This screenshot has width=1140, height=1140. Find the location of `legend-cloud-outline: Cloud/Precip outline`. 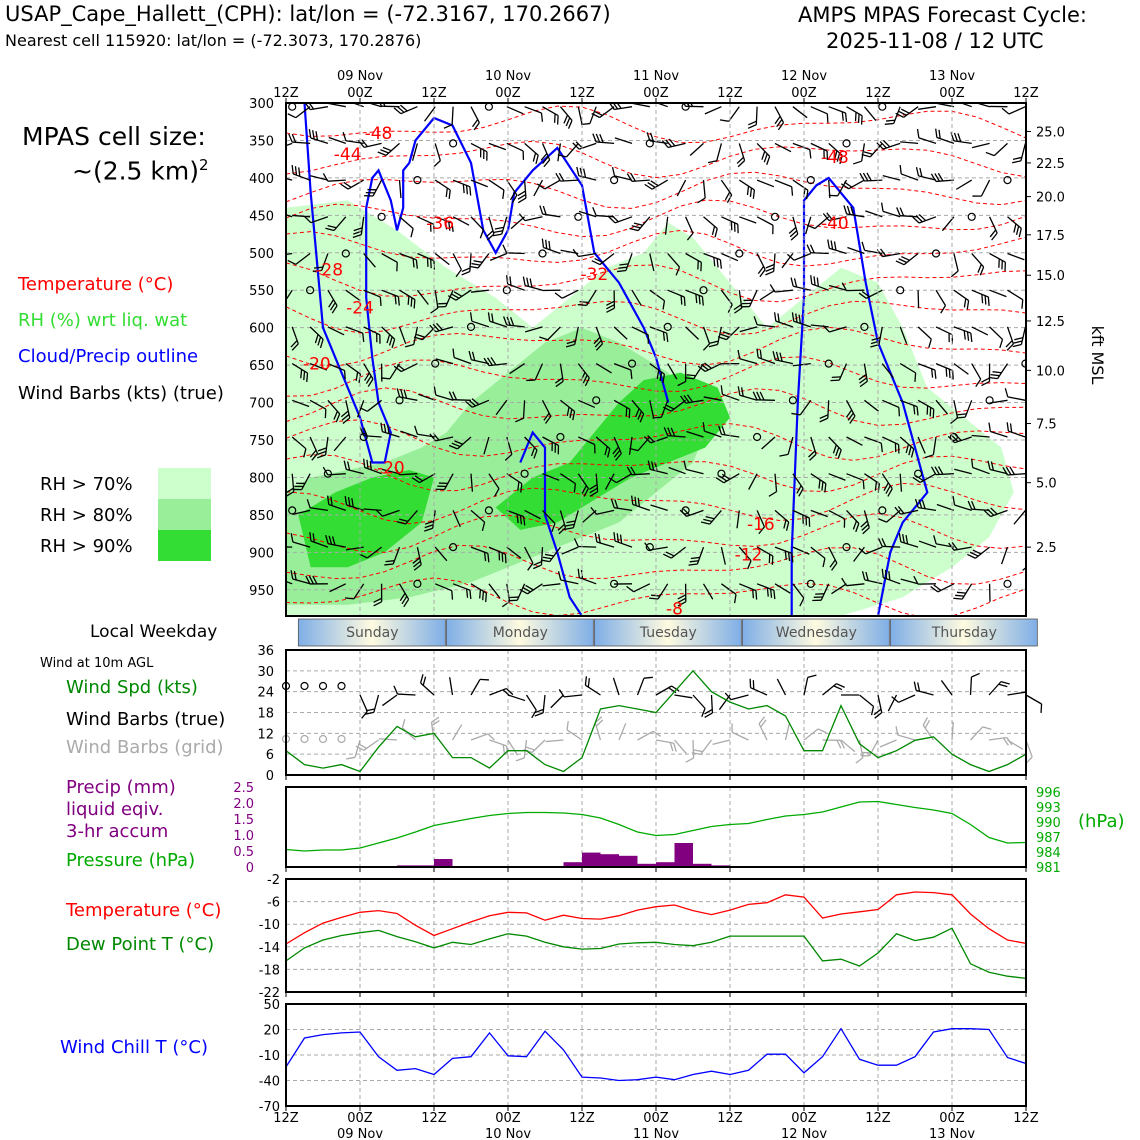

legend-cloud-outline: Cloud/Precip outline is located at coordinates (108, 356).